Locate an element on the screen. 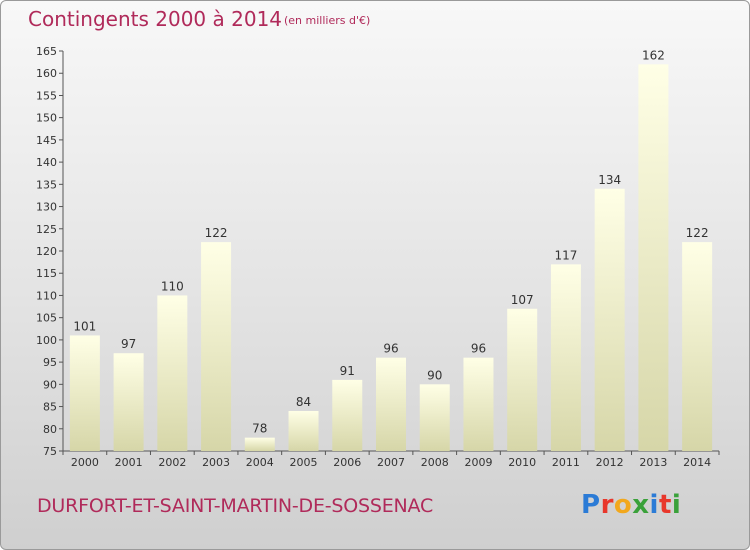 The height and width of the screenshot is (550, 750). x-tick-label: 2011 is located at coordinates (566, 462).